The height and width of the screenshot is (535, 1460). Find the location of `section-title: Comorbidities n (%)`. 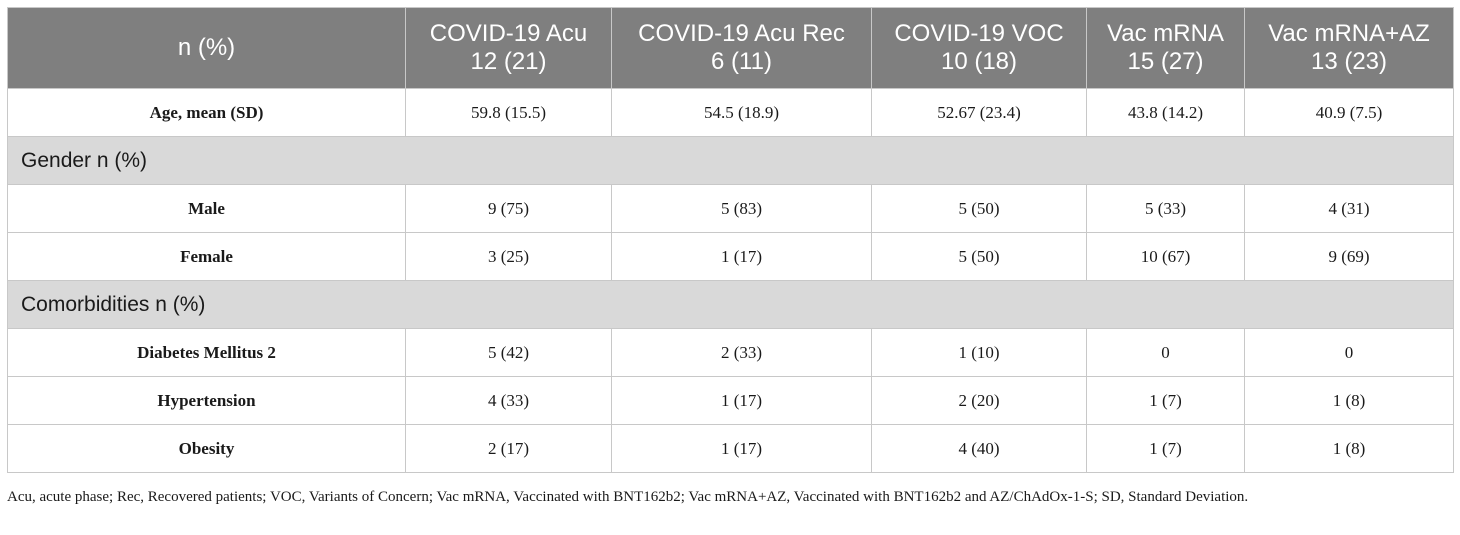

section-title: Comorbidities n (%) is located at coordinates (730, 304).